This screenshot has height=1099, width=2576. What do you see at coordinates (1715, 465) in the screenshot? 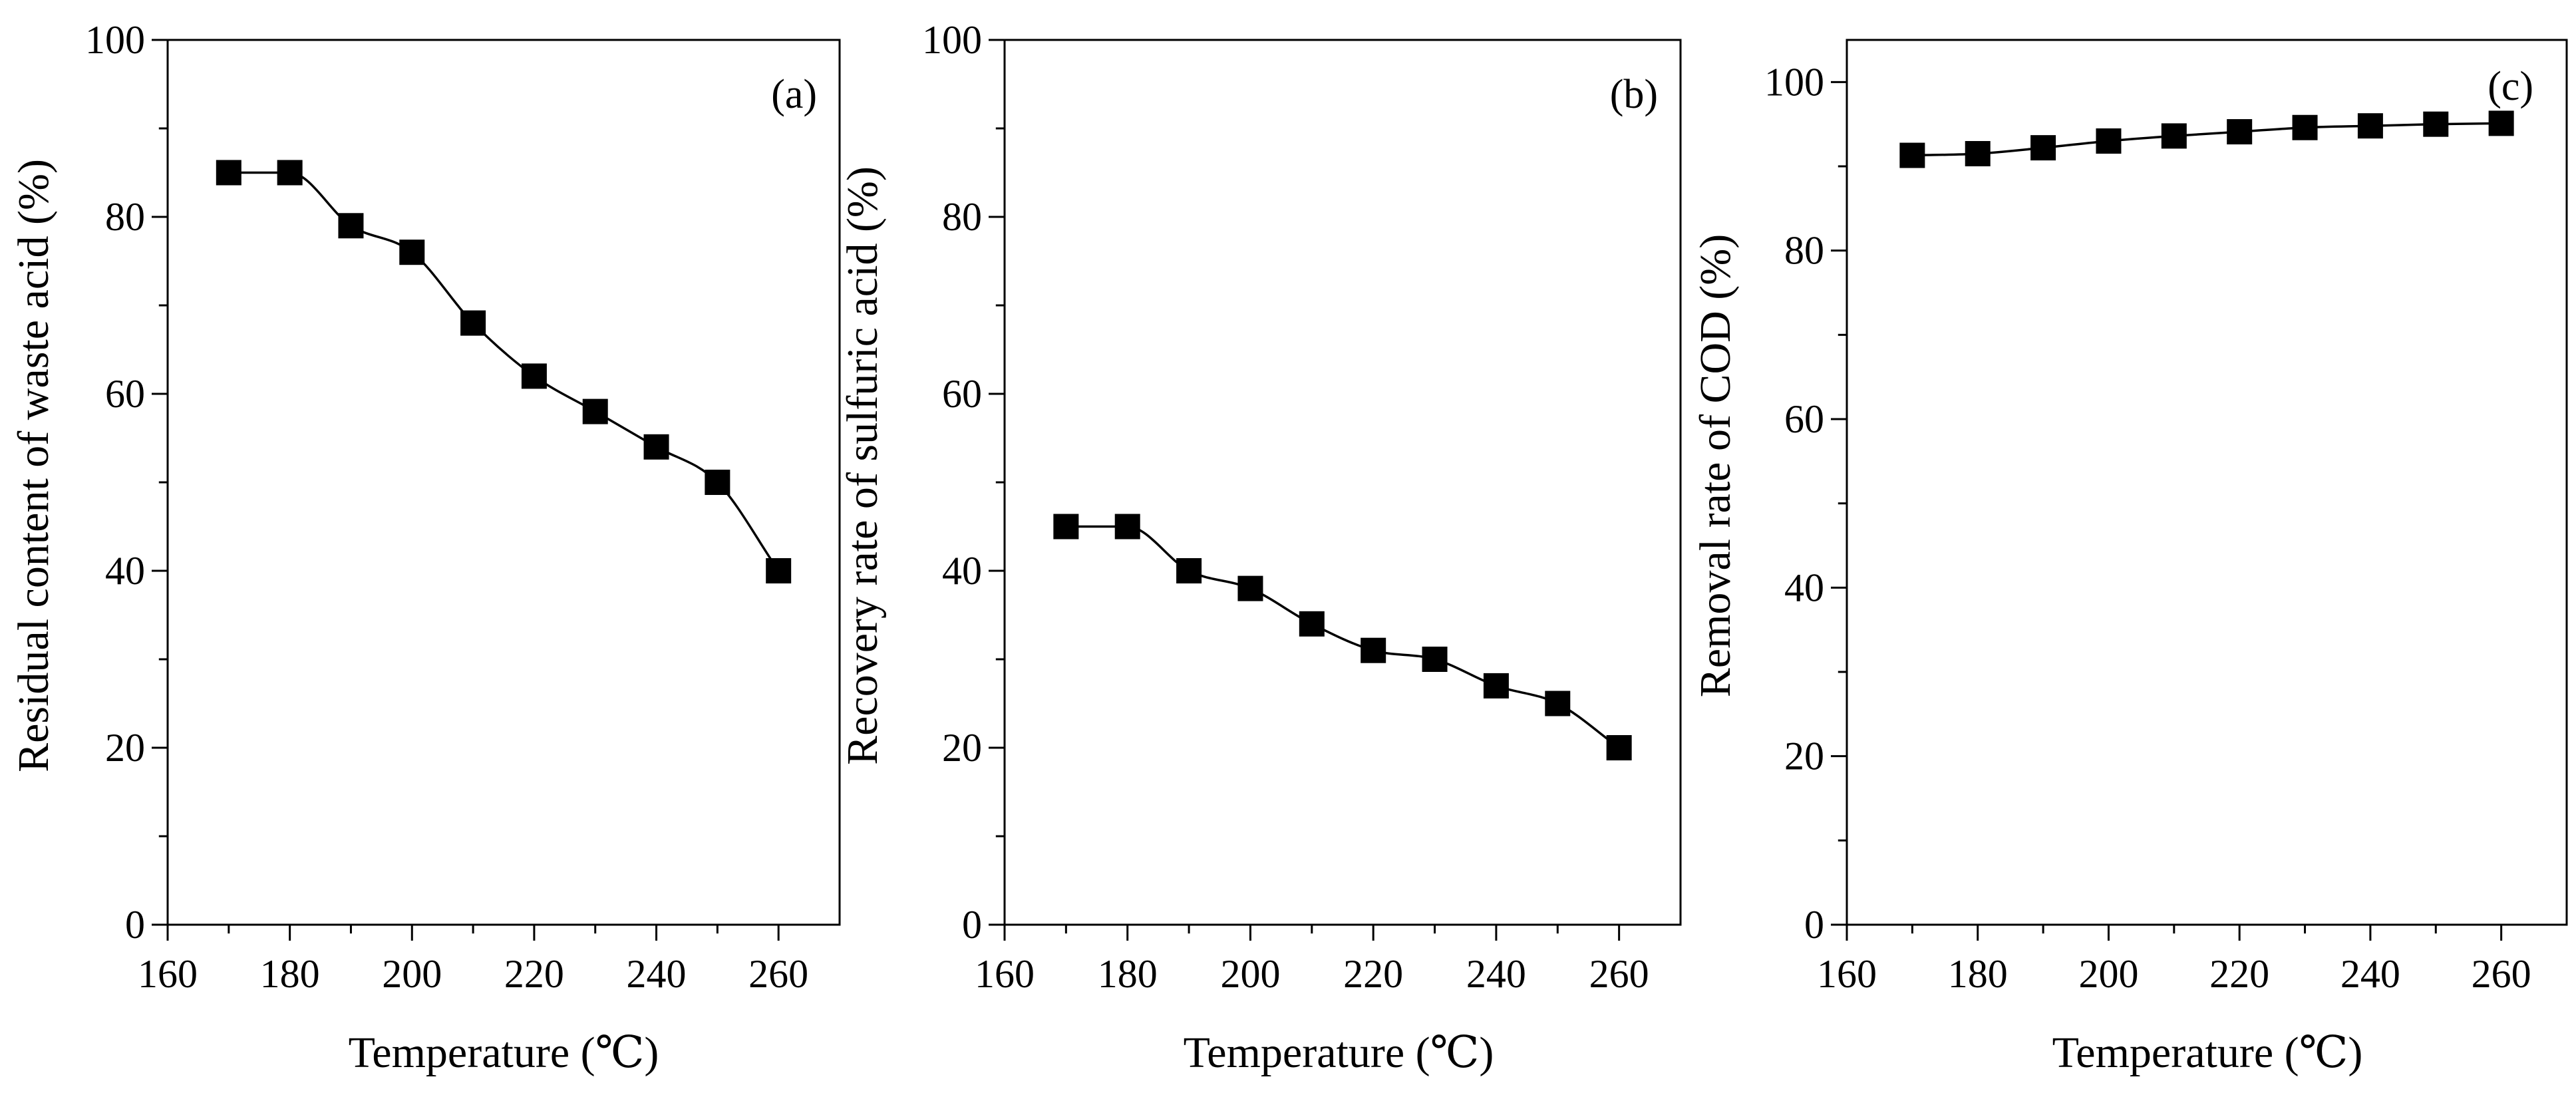
I see `y-axis-title: Removal rate of COD (%)` at bounding box center [1715, 465].